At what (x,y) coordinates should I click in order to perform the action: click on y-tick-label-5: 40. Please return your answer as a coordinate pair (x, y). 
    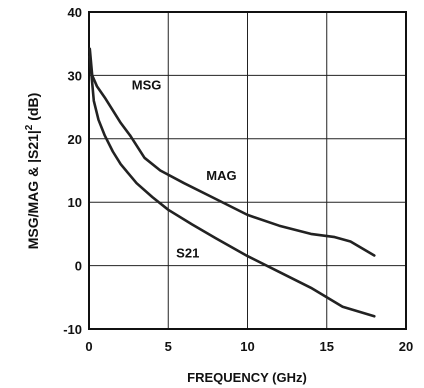
    Looking at the image, I should click on (75, 12).